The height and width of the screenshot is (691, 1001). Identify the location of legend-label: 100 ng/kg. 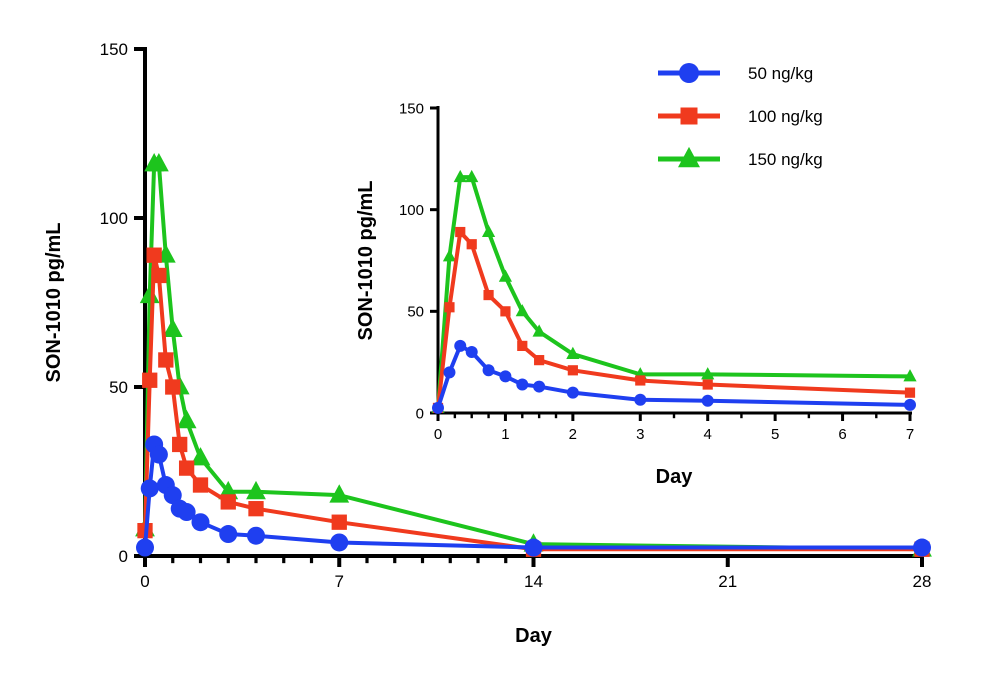
(785, 116).